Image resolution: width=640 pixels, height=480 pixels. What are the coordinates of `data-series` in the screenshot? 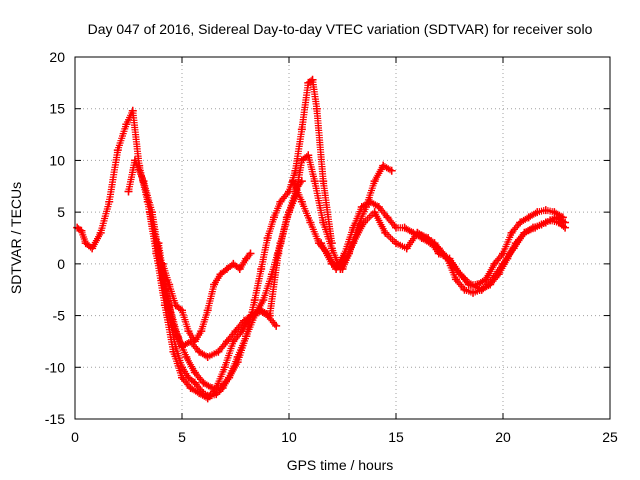 It's located at (490, 247).